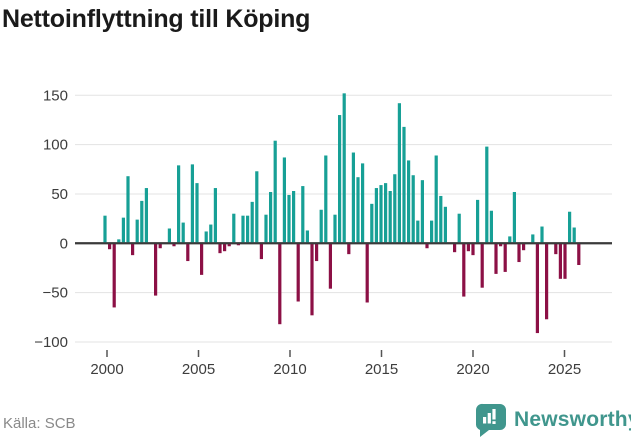 This screenshot has height=439, width=631. I want to click on newsworthy-logo: Newsworthy, so click(553, 420).